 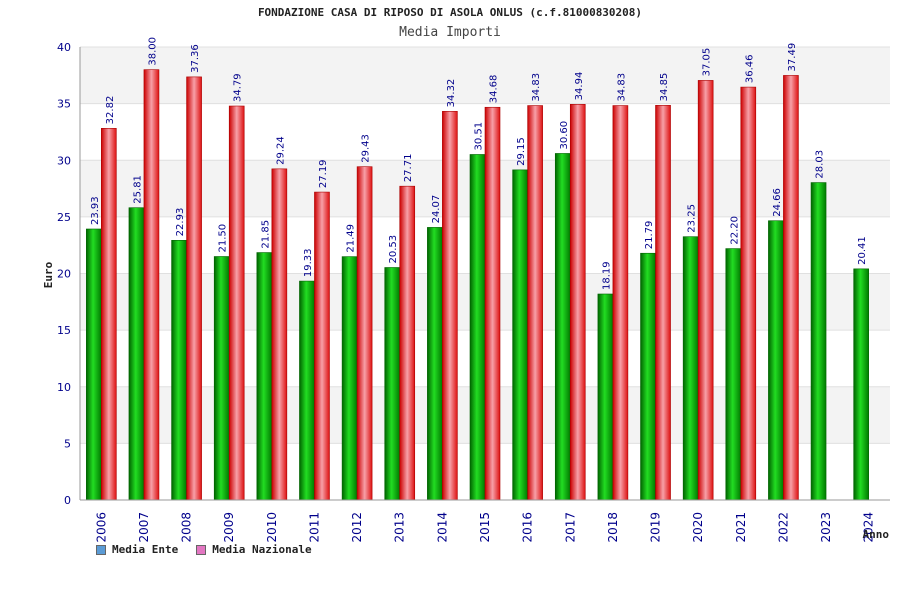 I want to click on data-label: 21.79, so click(x=649, y=235).